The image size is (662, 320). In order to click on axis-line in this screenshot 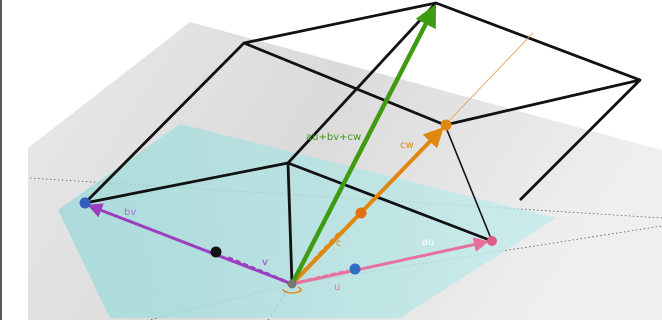, I will do `click(476, 255)`.